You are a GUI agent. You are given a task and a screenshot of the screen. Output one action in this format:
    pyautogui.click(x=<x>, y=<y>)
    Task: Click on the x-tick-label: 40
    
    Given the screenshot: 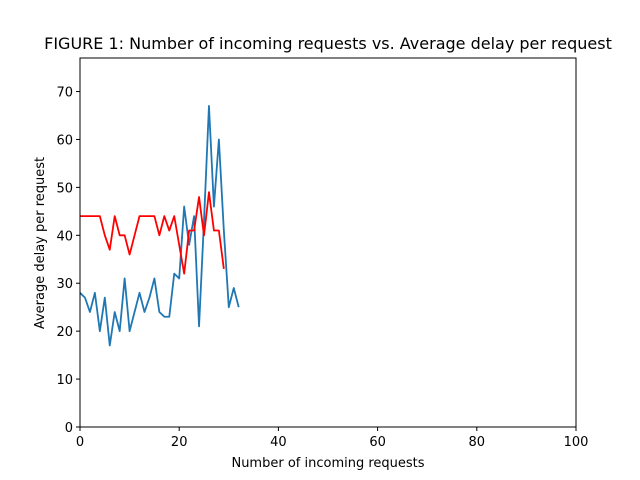 What is the action you would take?
    pyautogui.click(x=278, y=442)
    